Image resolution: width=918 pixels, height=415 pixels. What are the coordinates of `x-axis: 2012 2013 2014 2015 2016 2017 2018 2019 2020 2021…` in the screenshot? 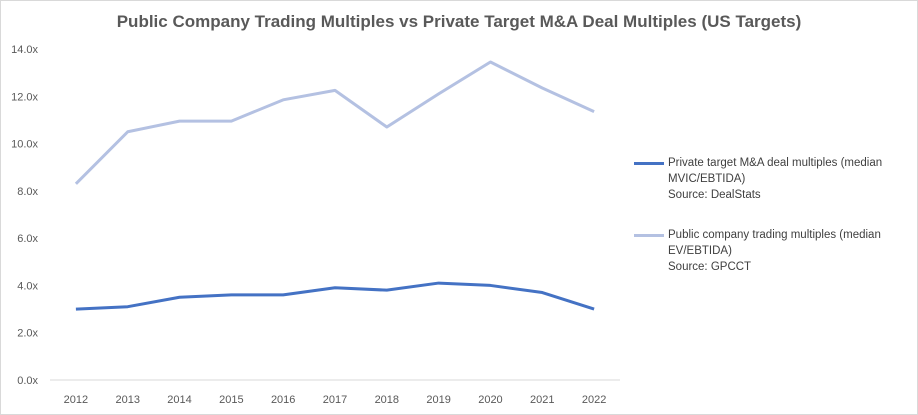 It's located at (335, 400).